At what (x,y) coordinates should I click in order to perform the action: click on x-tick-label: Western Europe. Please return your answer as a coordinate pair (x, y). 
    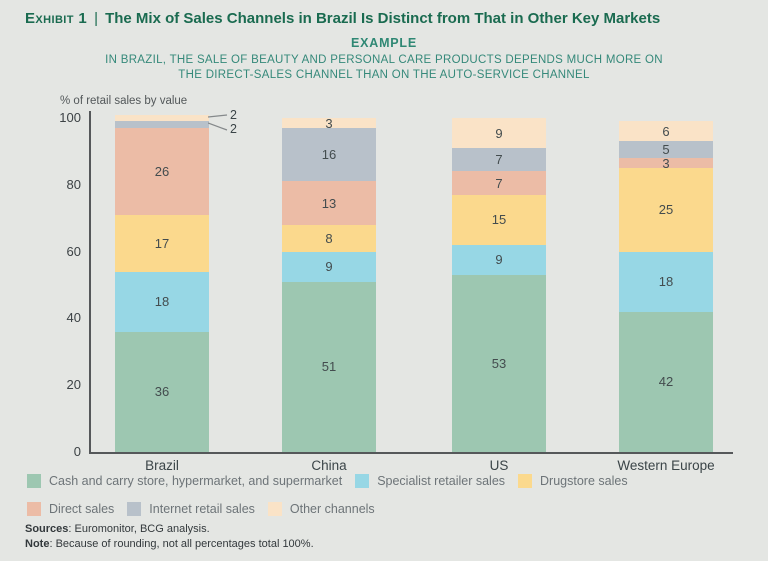
    Looking at the image, I should click on (666, 465).